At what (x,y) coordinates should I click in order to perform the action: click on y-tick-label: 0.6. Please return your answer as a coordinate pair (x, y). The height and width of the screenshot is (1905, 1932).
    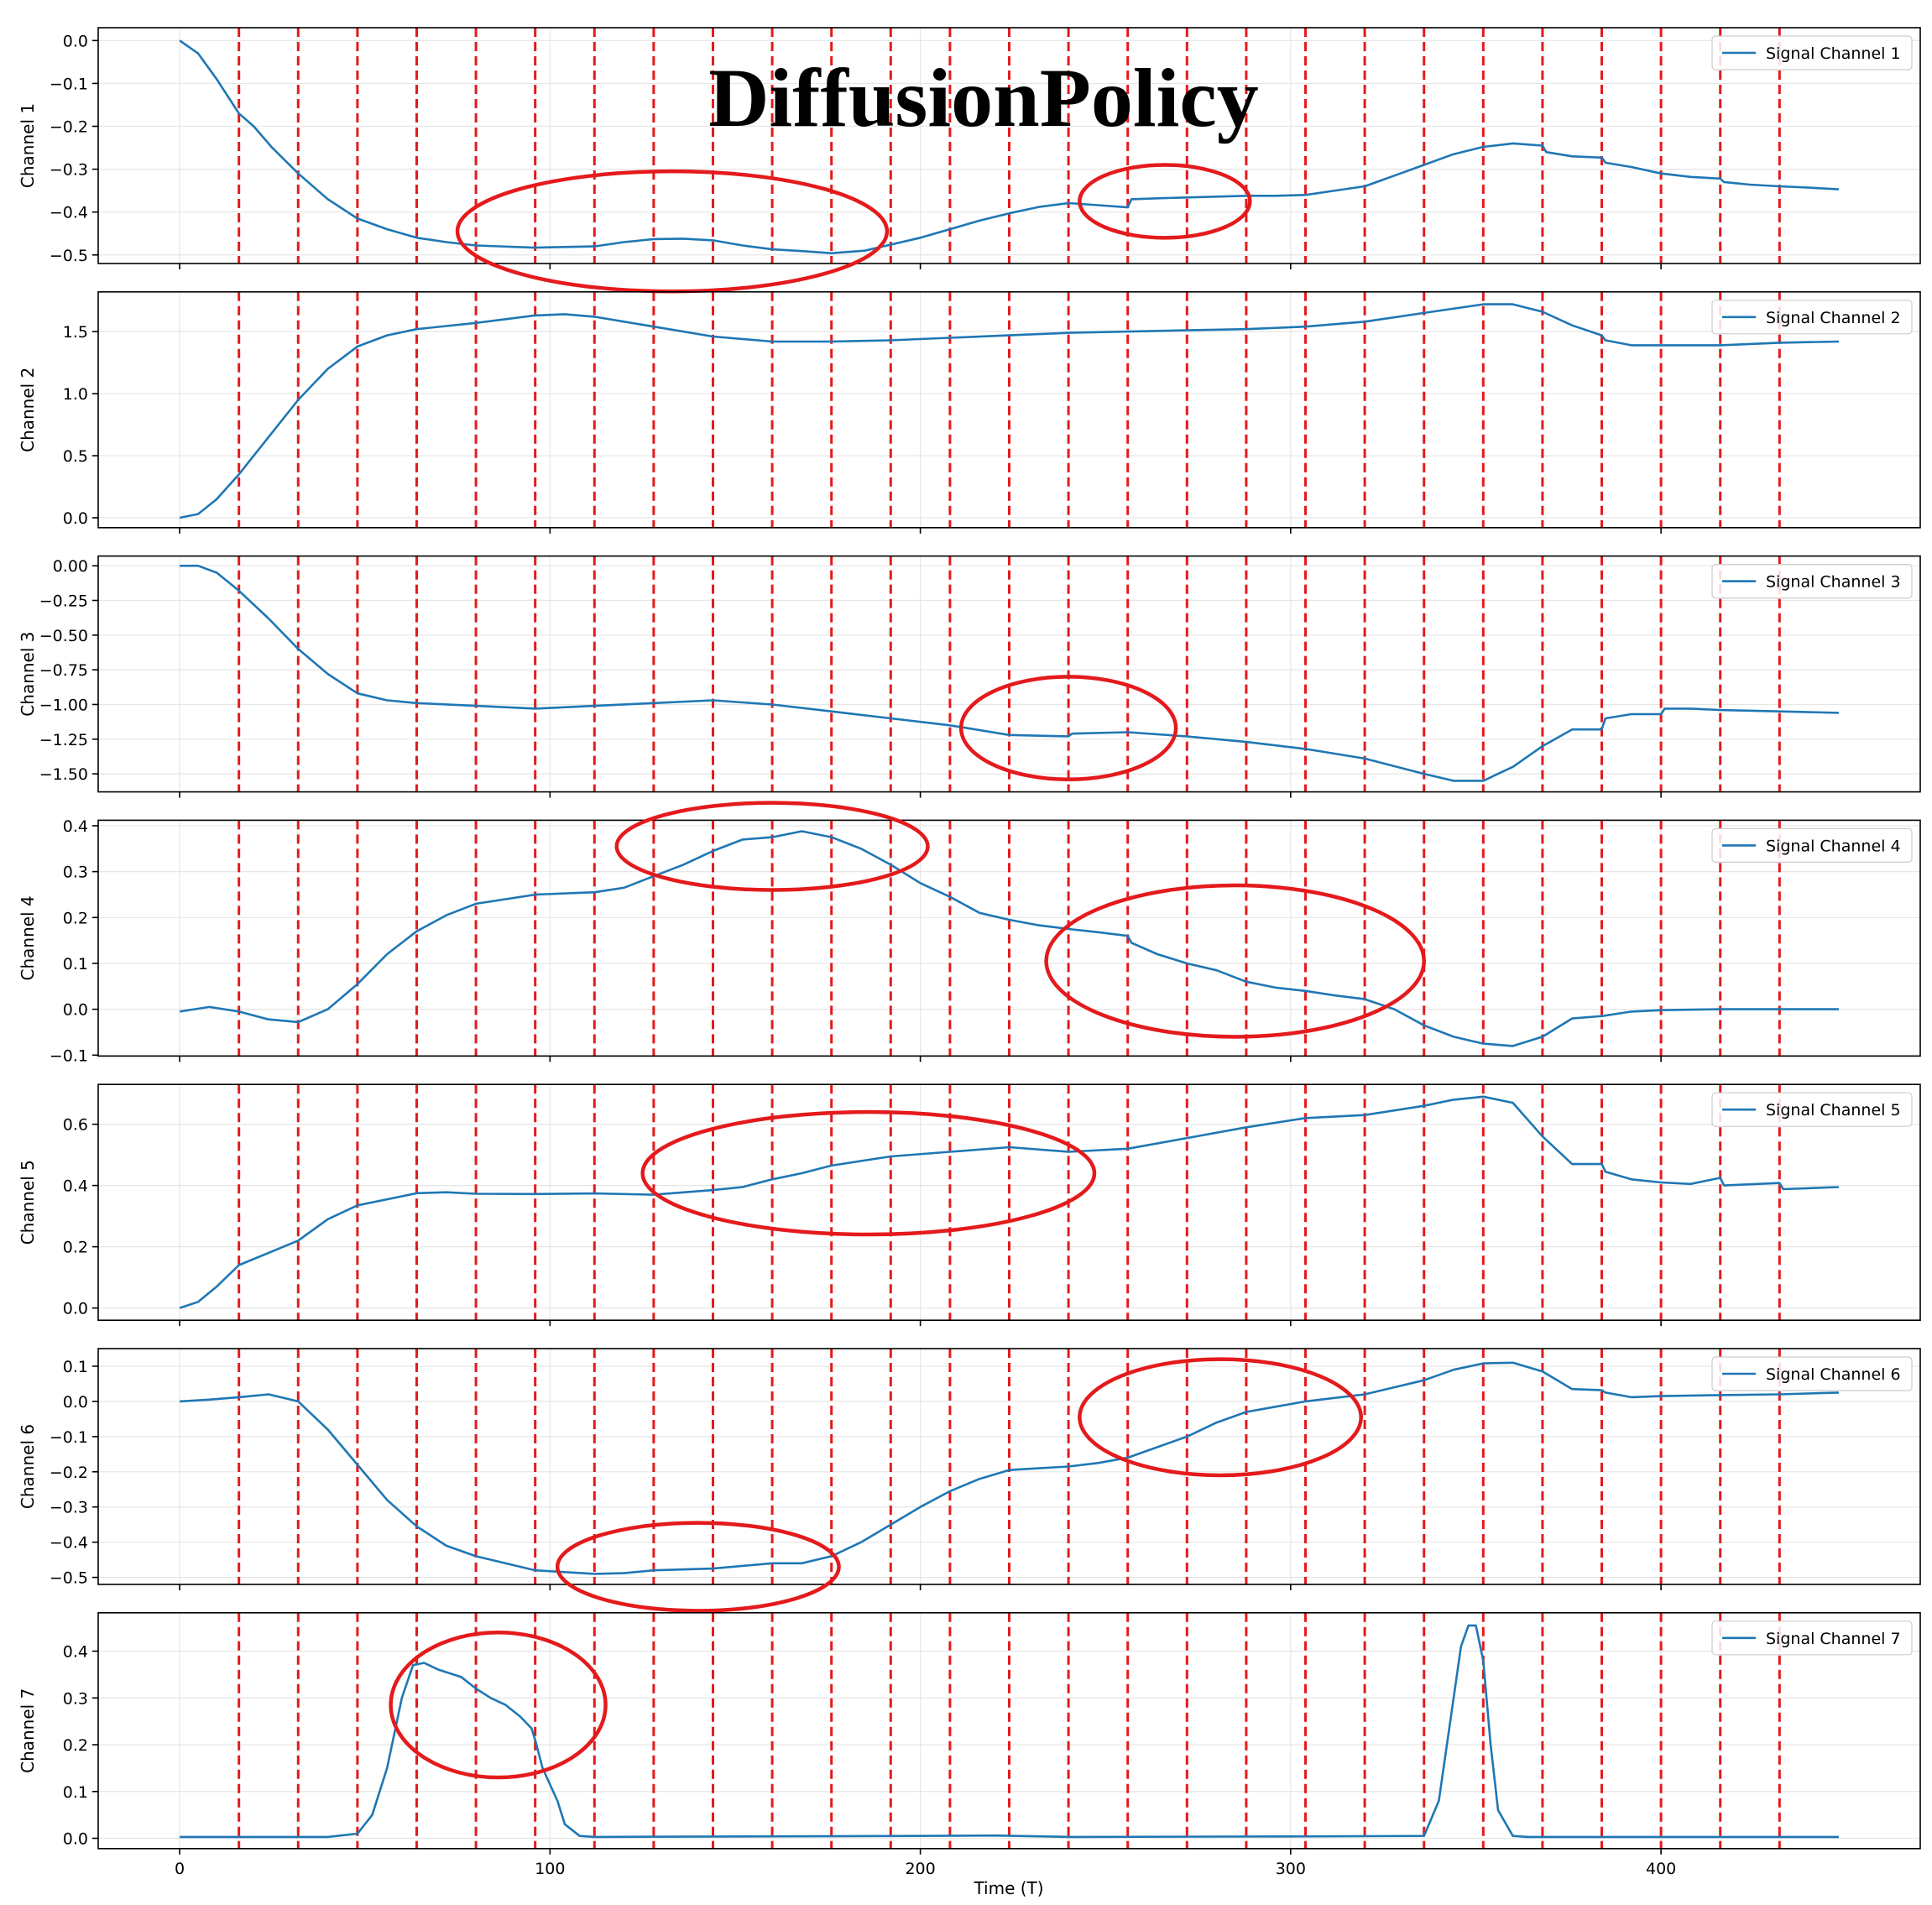
    Looking at the image, I should click on (75, 1125).